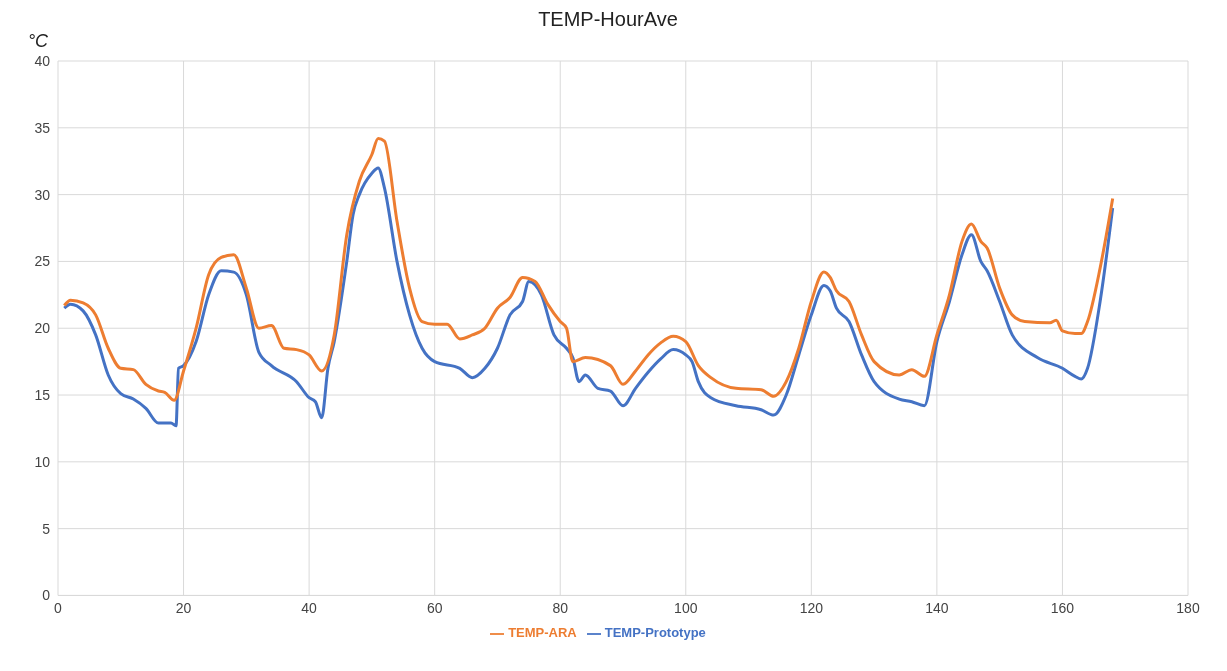 The image size is (1227, 671). I want to click on y-tick-label: 20, so click(42, 328).